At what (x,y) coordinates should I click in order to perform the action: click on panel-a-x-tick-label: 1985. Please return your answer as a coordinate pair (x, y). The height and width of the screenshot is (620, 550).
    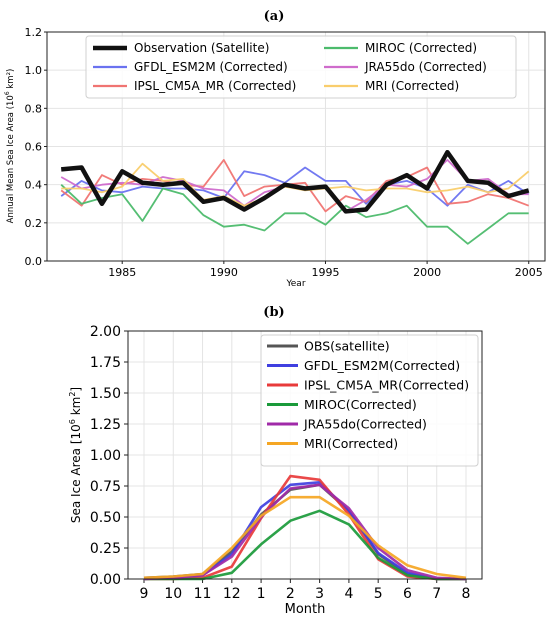
    Looking at the image, I should click on (122, 272).